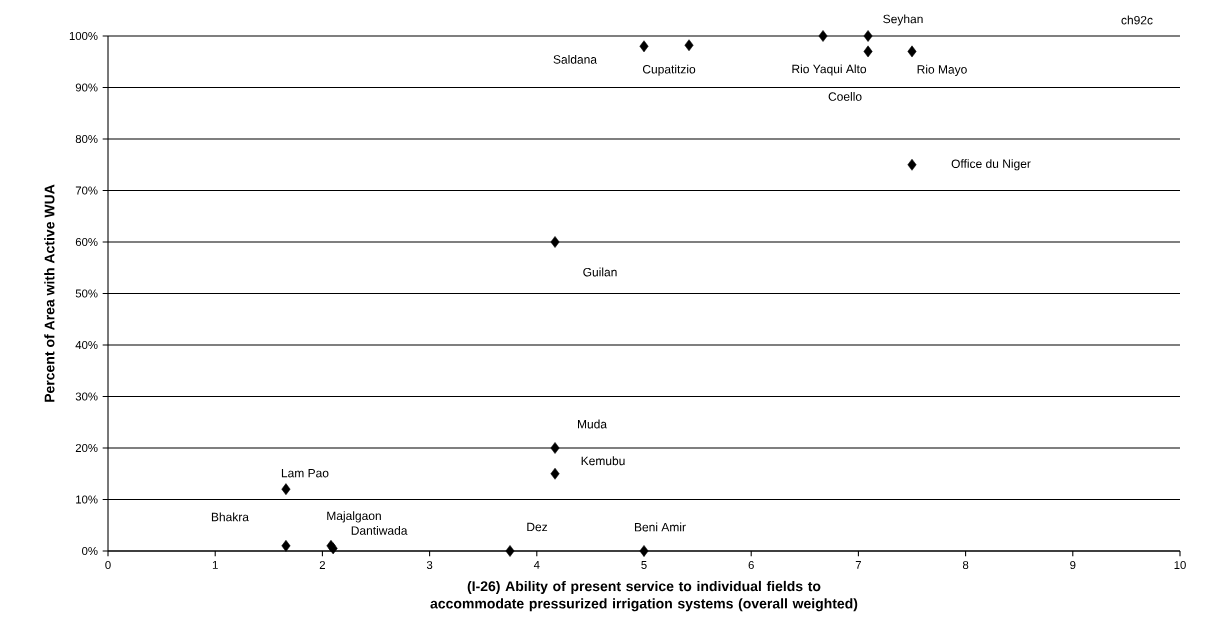 The height and width of the screenshot is (635, 1215). Describe the element at coordinates (536, 565) in the screenshot. I see `x-tick-label: 4` at that location.